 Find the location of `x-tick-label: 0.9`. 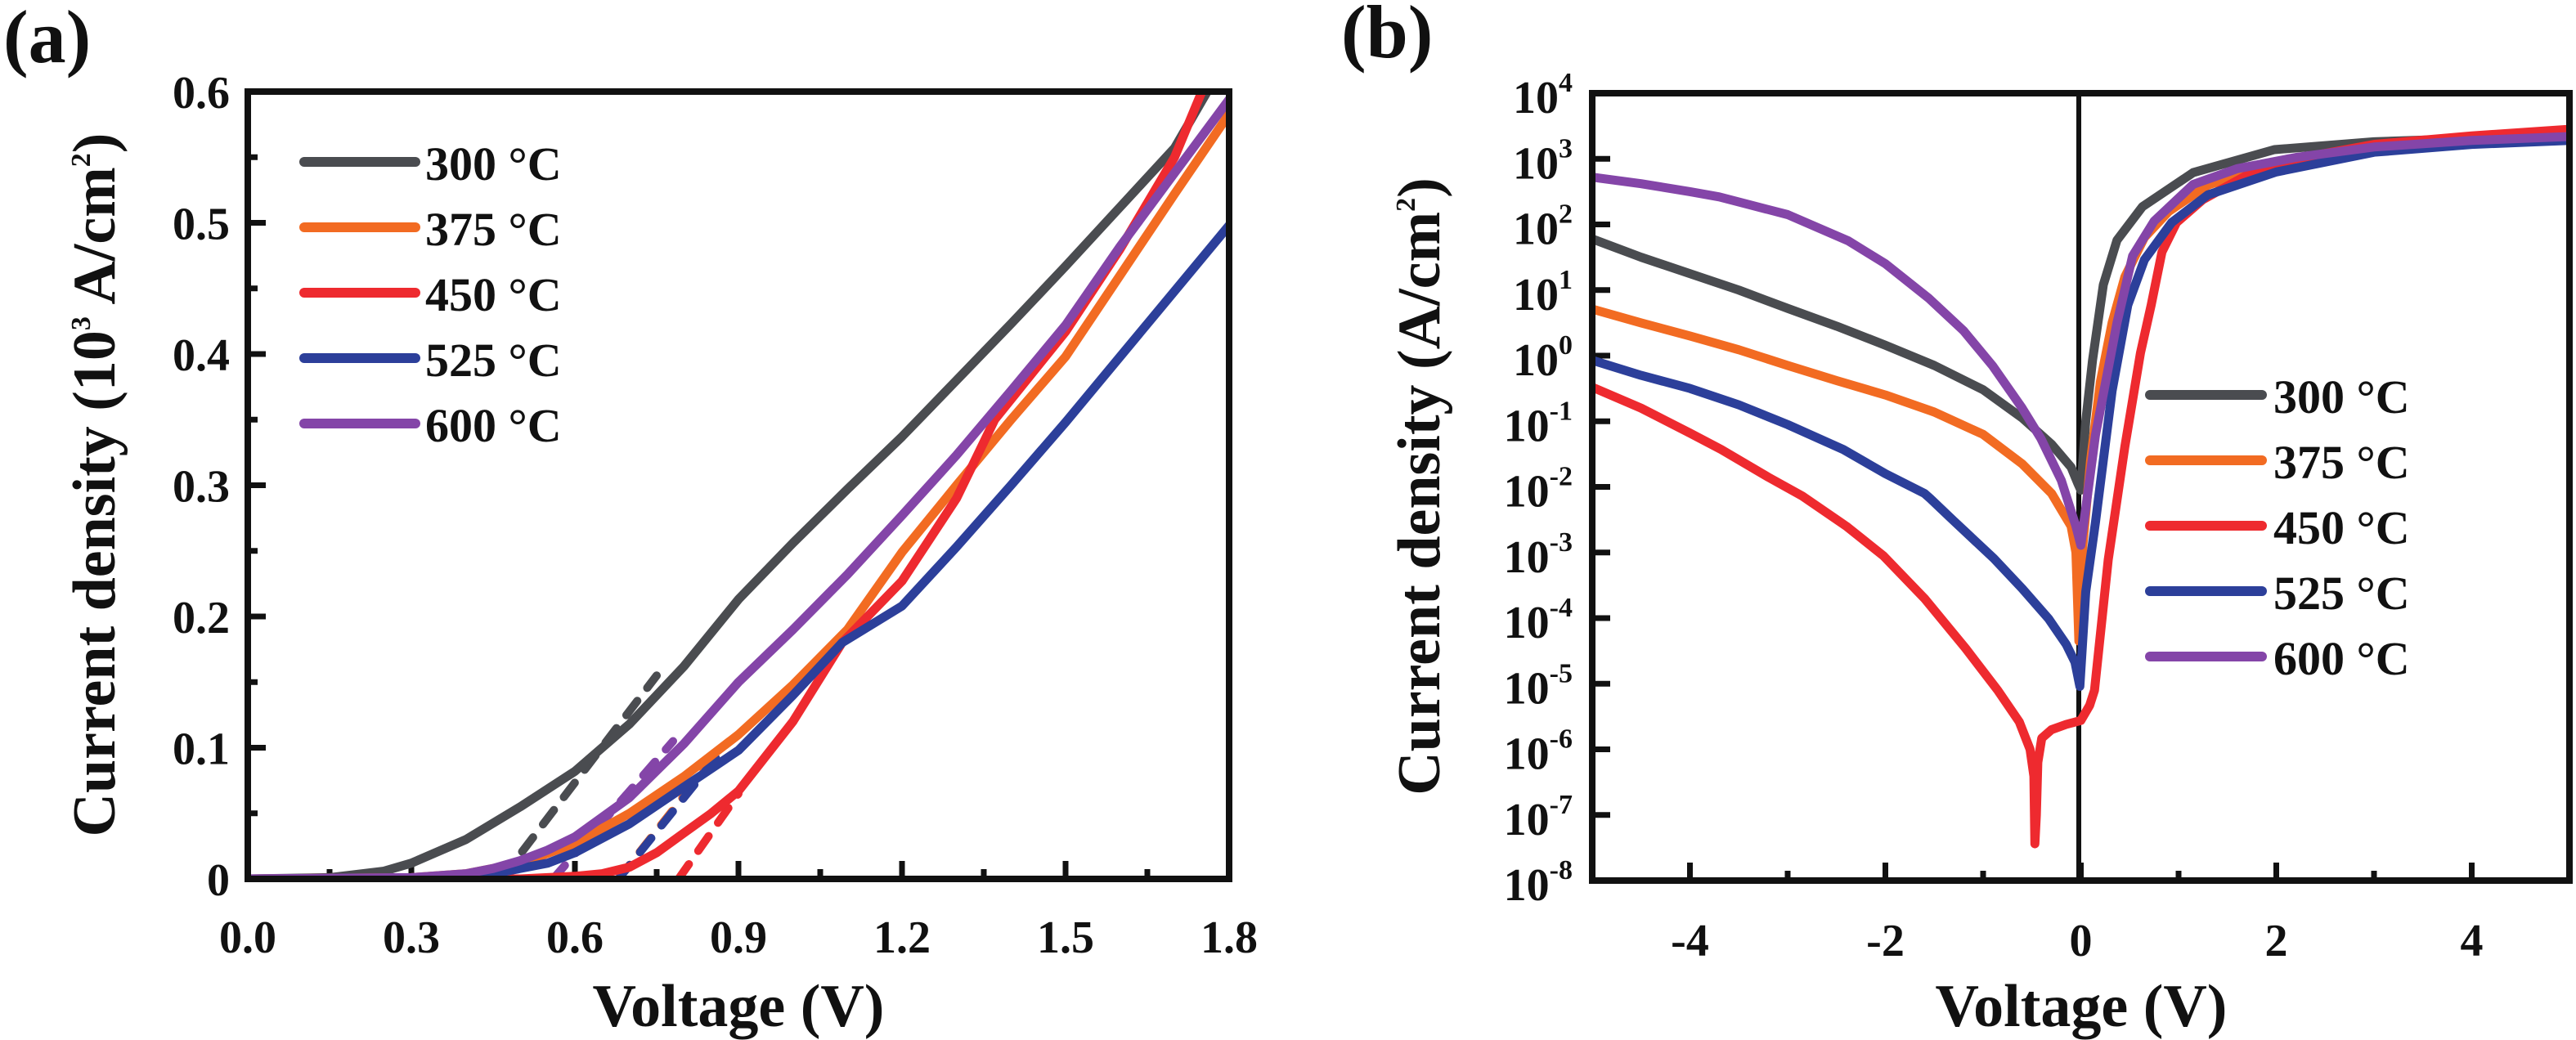

x-tick-label: 0.9 is located at coordinates (738, 938).